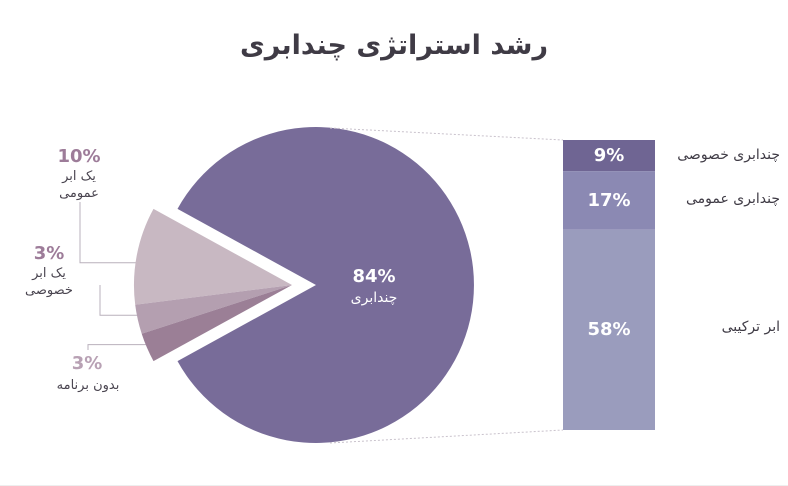 The image size is (788, 486). Describe the element at coordinates (49, 253) in the screenshot. I see `slice-label-private-value: 3%` at that location.